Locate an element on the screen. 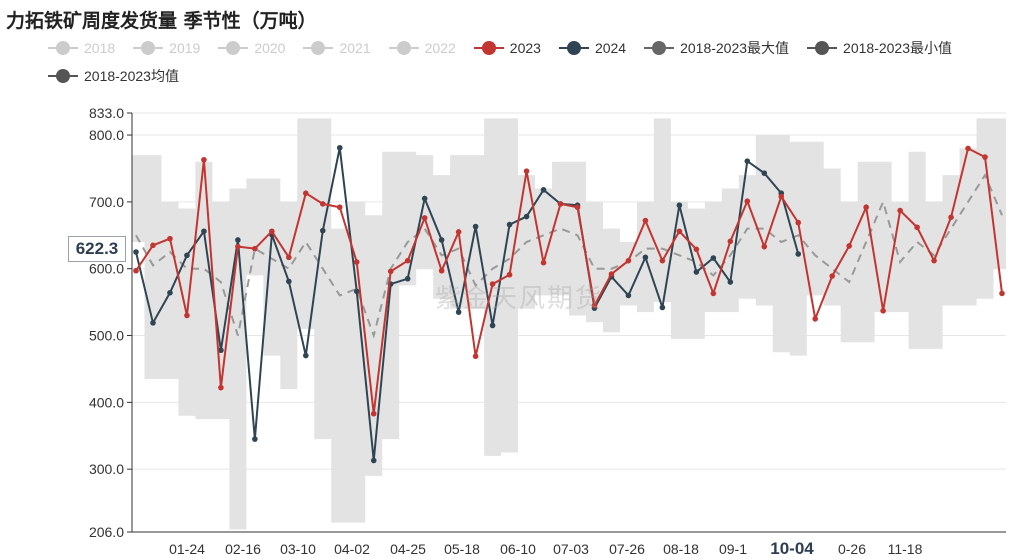  legend-item: 2024 is located at coordinates (592, 48).